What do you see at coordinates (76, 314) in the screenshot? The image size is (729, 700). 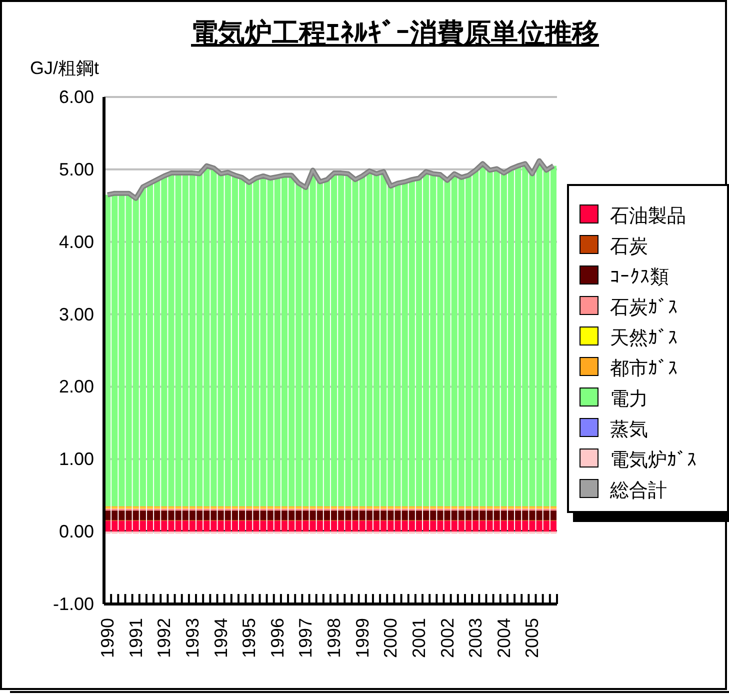 I see `y-tick-label: 3.00` at bounding box center [76, 314].